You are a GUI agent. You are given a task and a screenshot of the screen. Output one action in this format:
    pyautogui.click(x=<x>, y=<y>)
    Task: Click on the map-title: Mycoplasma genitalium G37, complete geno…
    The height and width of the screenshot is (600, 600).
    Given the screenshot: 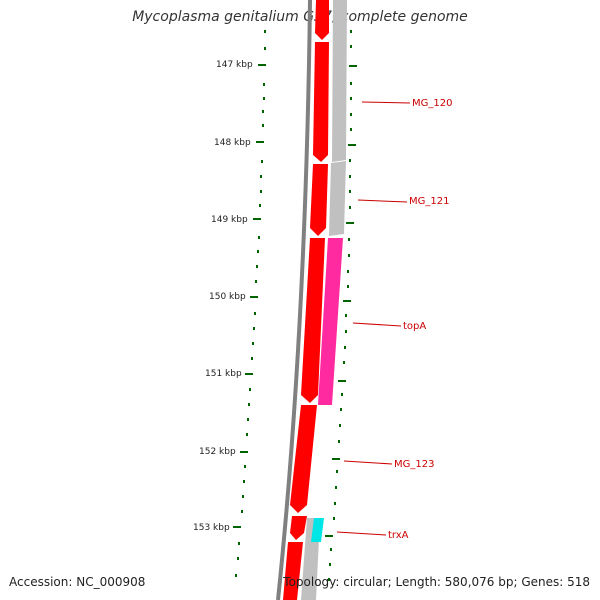 What is the action you would take?
    pyautogui.click(x=300, y=17)
    